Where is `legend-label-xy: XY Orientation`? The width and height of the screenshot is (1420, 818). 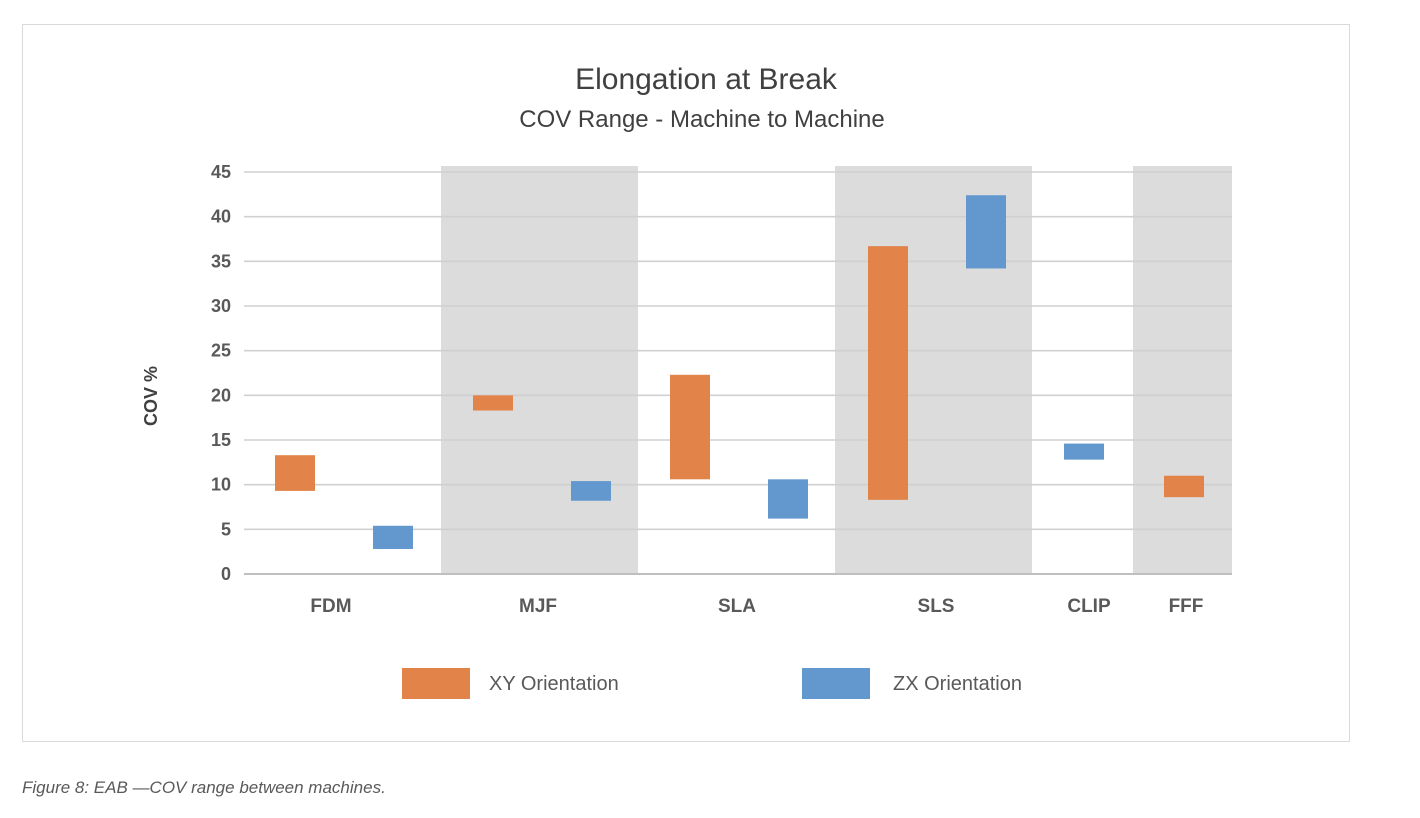
legend-label-xy: XY Orientation is located at coordinates (554, 684).